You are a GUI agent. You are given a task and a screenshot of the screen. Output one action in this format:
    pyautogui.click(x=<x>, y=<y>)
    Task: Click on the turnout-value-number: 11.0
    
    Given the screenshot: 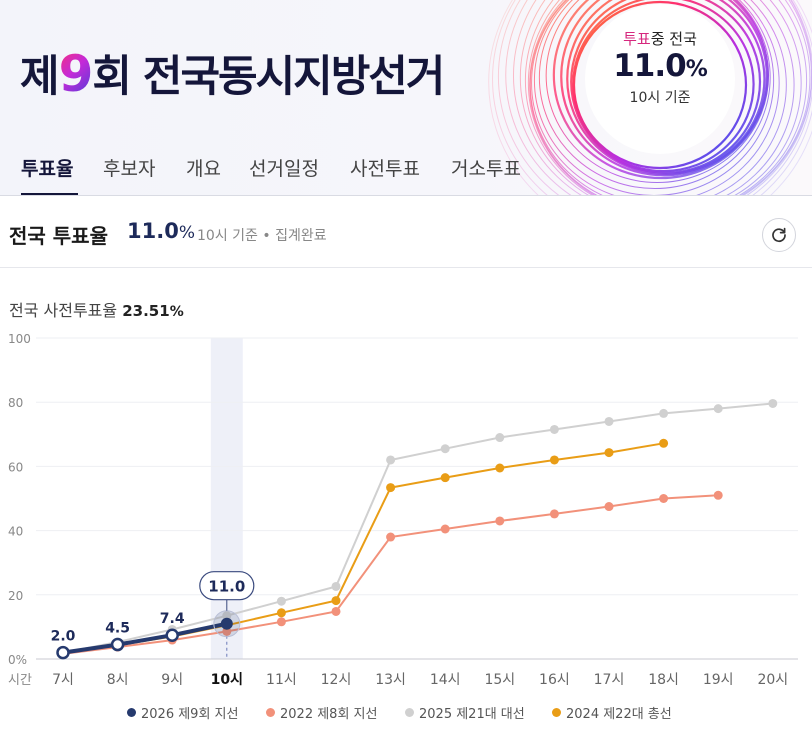 What is the action you would take?
    pyautogui.click(x=153, y=231)
    